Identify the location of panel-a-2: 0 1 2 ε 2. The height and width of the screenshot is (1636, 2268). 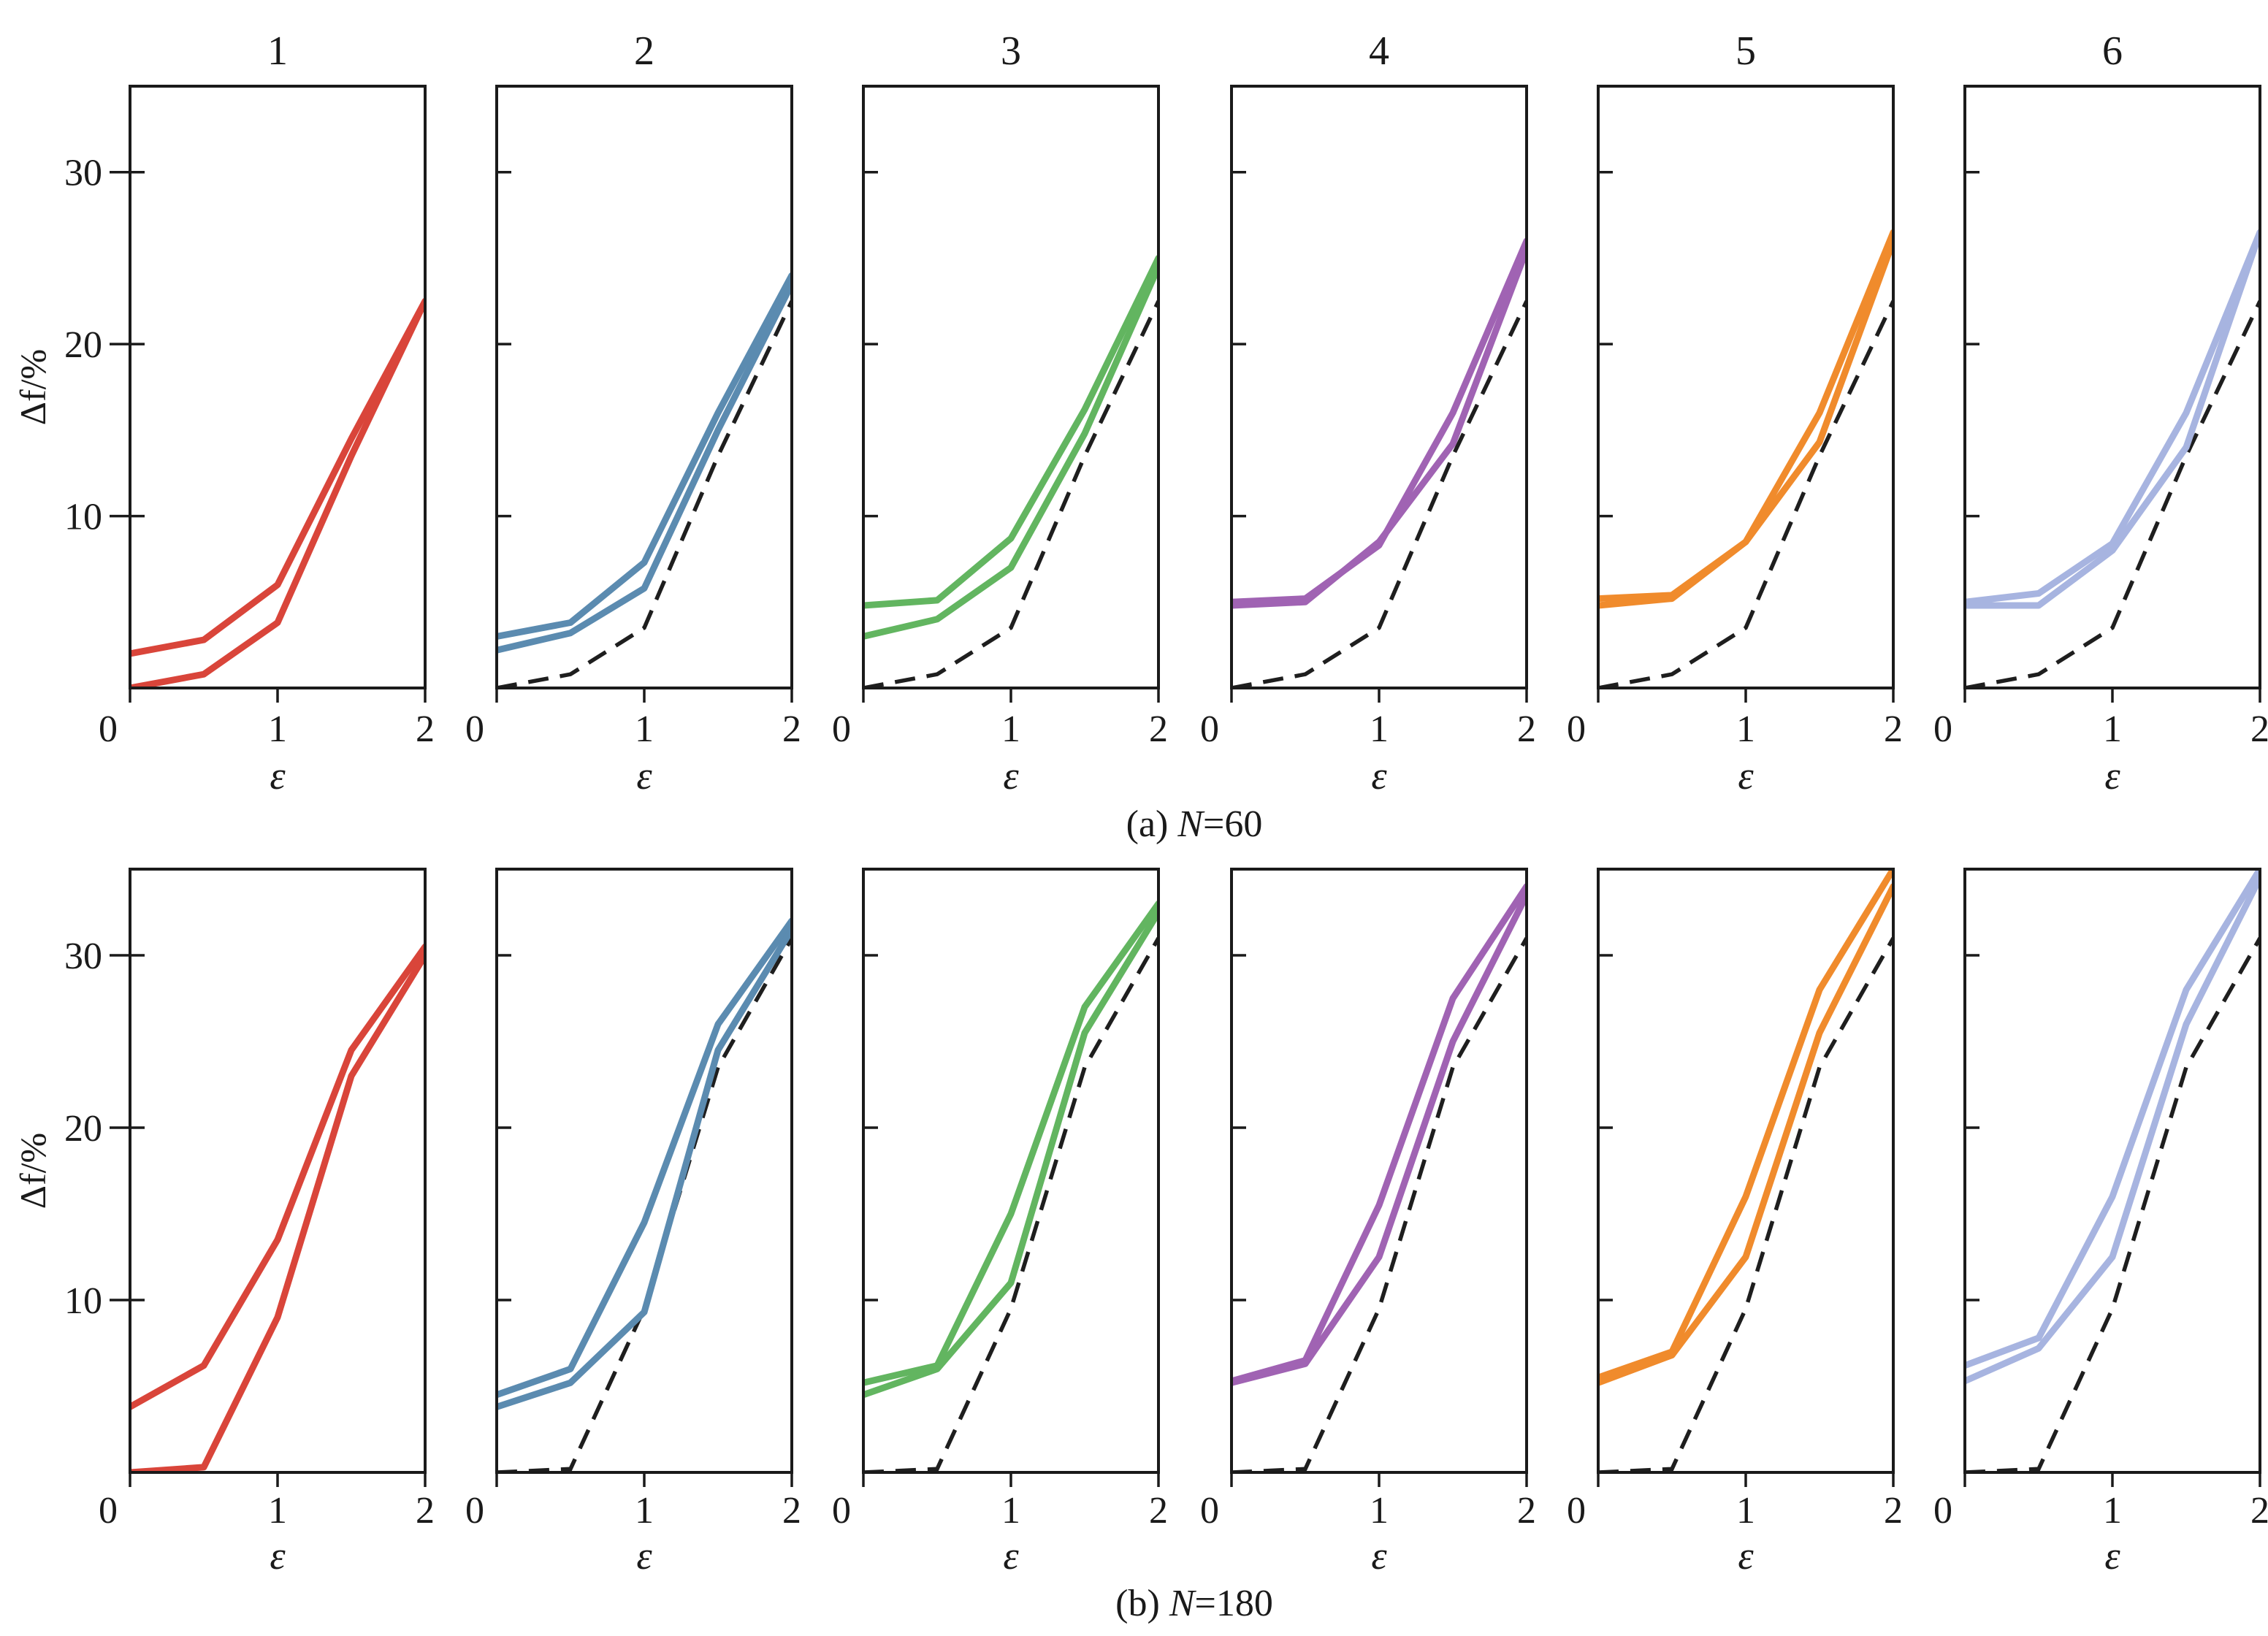
(633, 413).